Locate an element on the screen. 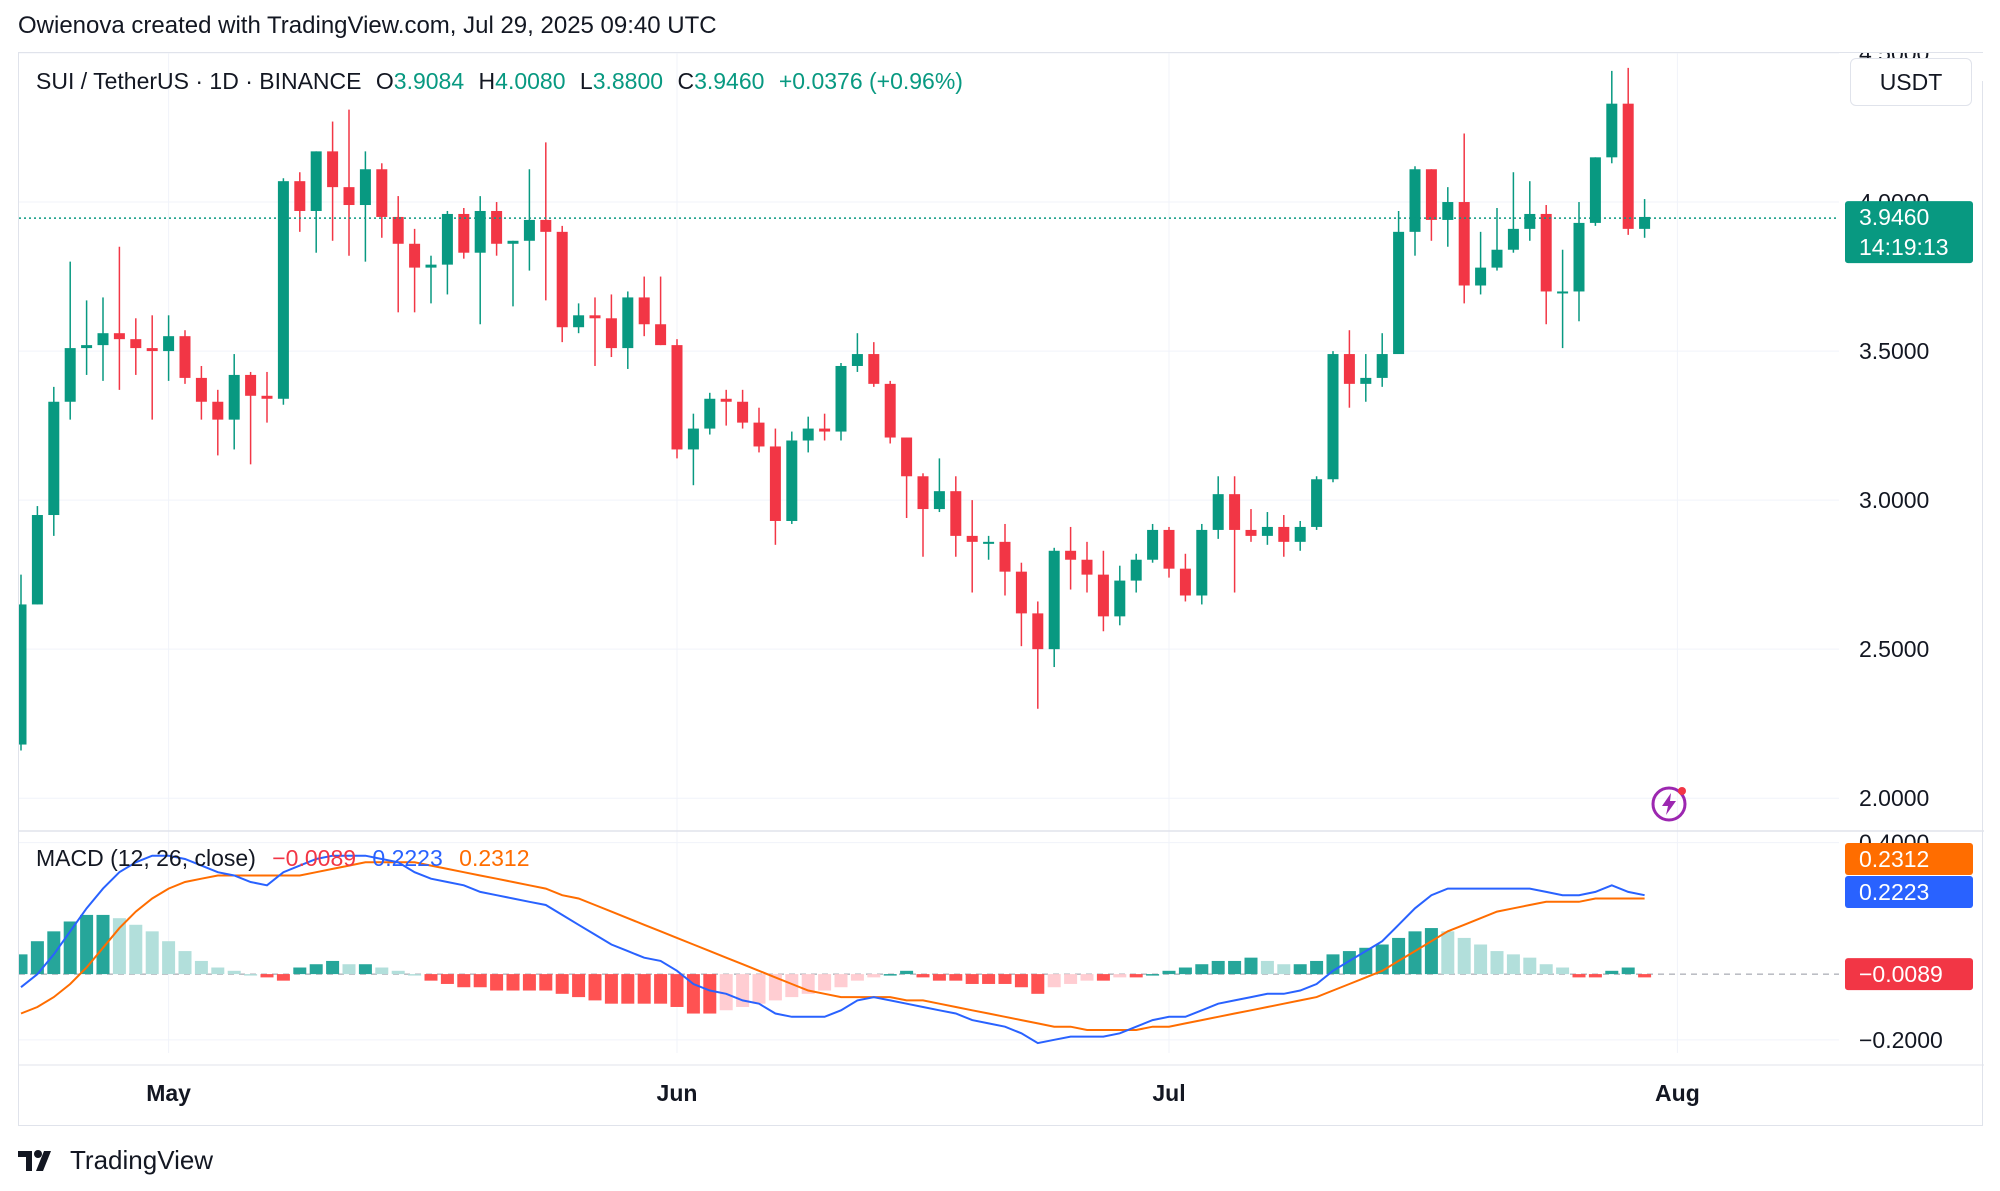  macd-line-badge-bg is located at coordinates (1909, 892).